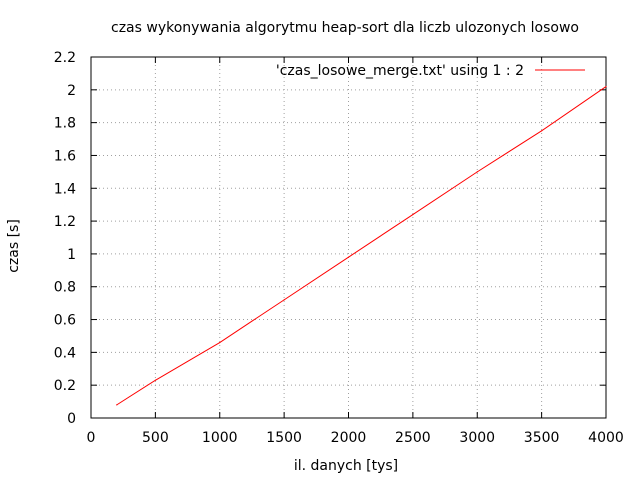 The image size is (640, 480). Describe the element at coordinates (71, 419) in the screenshot. I see `y-tick-label: 0` at that location.